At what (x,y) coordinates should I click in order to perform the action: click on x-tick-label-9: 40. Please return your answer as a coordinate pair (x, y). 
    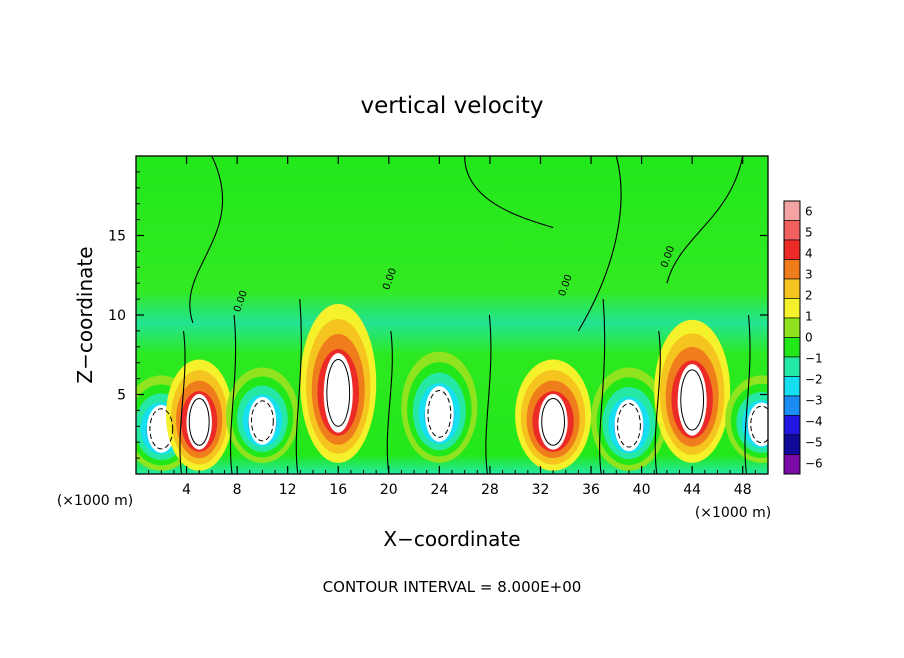
    Looking at the image, I should click on (642, 490).